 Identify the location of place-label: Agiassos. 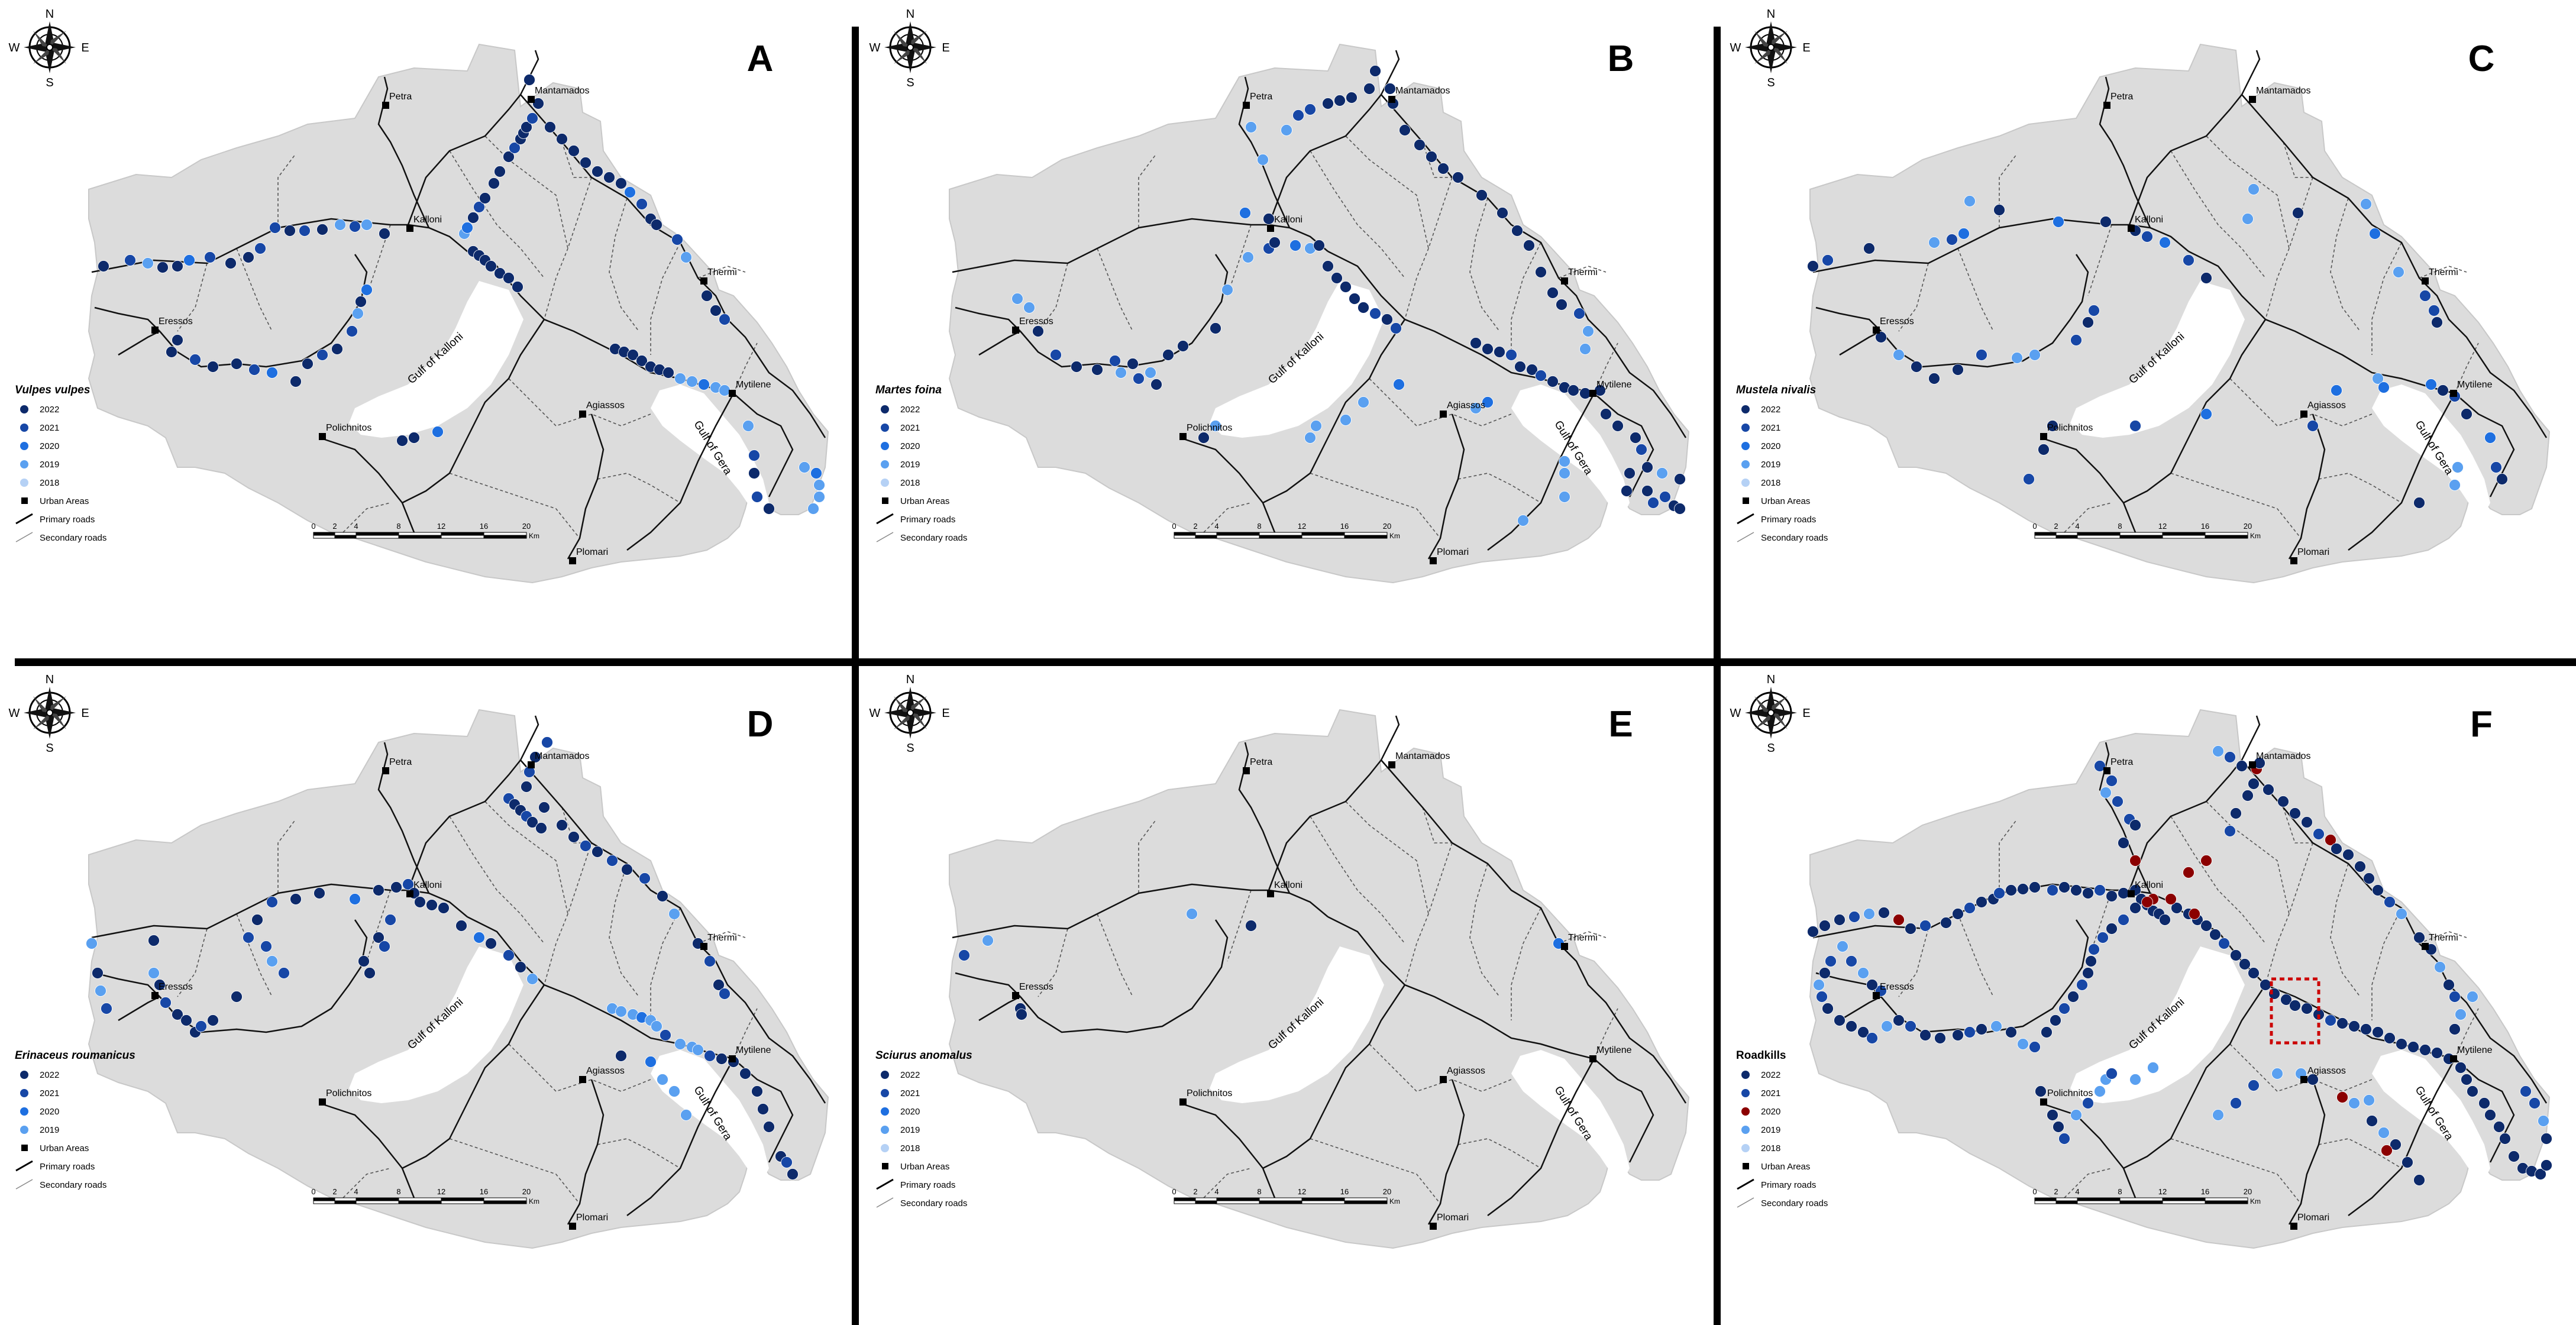
(605, 405).